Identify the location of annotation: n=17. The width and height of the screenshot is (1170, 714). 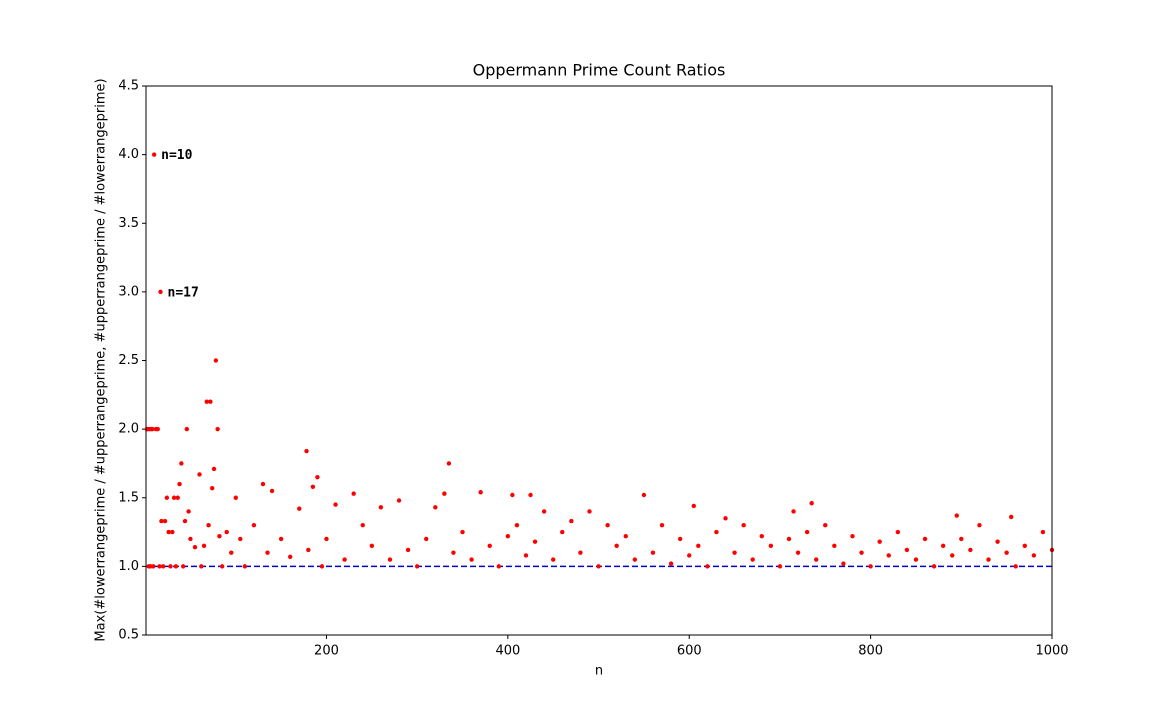
(183, 292).